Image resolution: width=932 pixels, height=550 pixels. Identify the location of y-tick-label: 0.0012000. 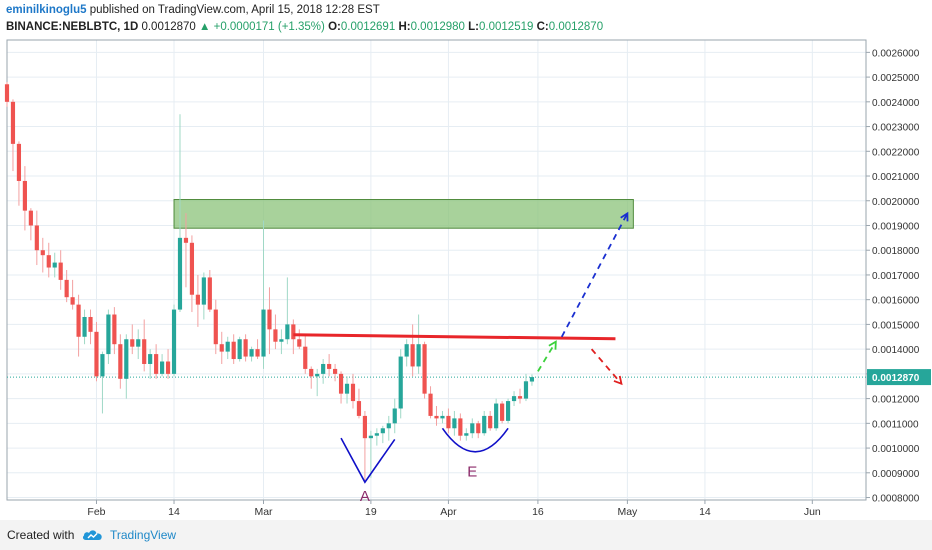
(896, 400).